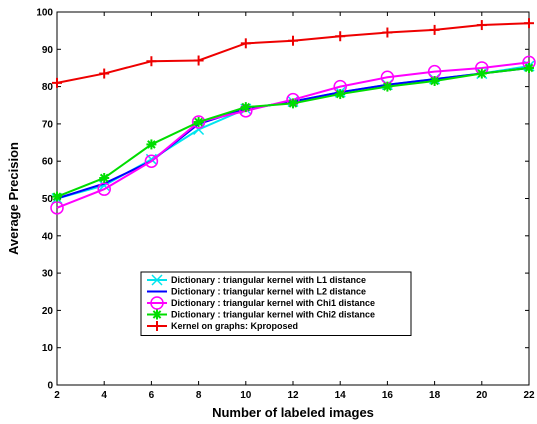 The width and height of the screenshot is (537, 424). Describe the element at coordinates (44, 13) in the screenshot. I see `y-tick-label: 100` at that location.